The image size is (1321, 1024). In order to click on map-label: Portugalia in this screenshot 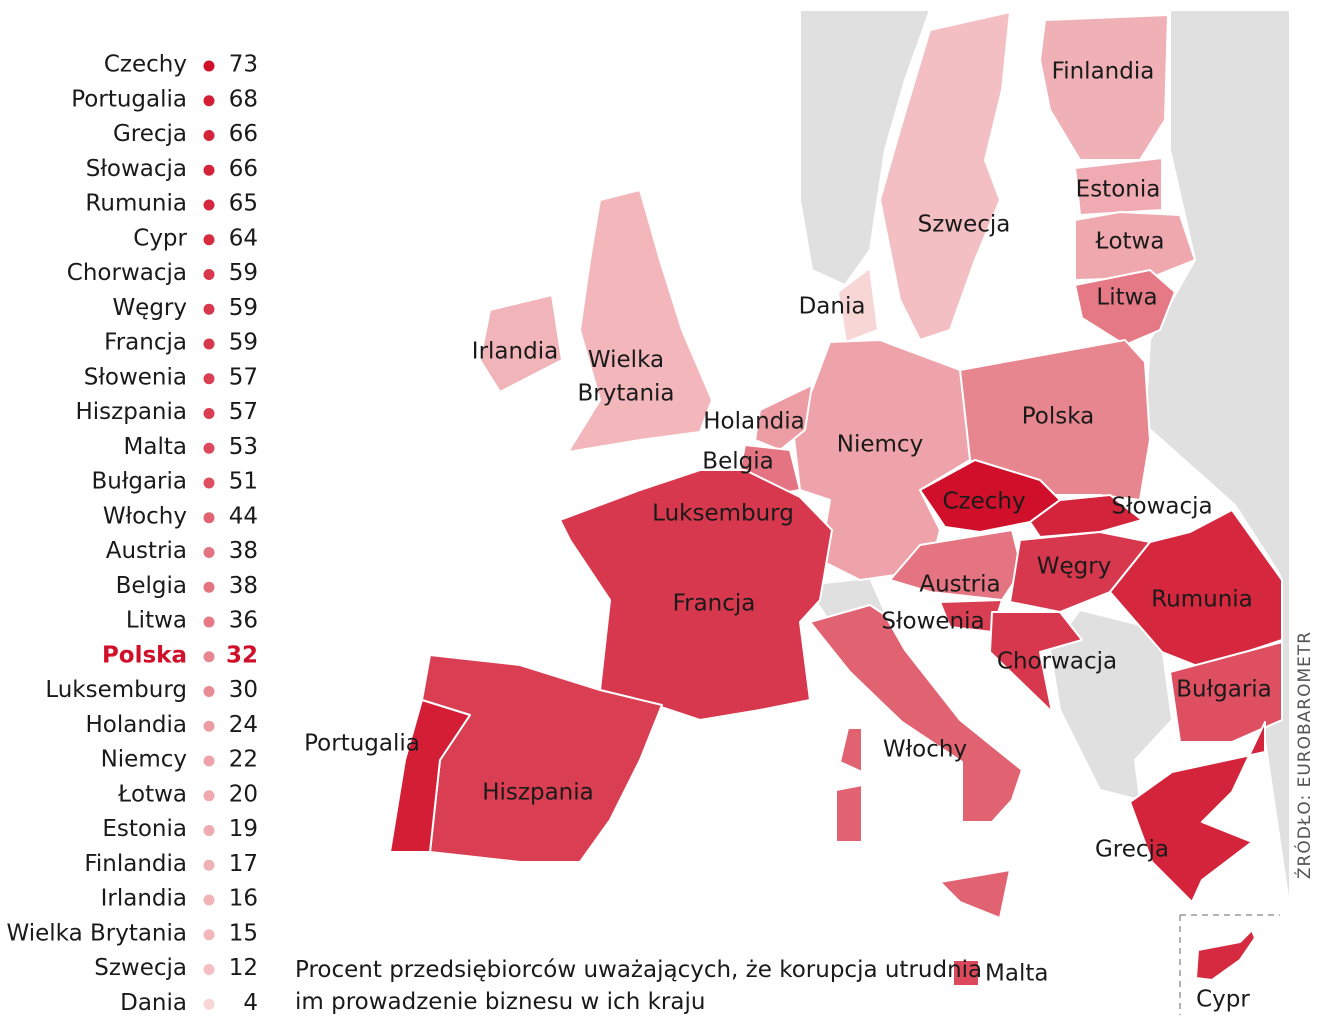, I will do `click(362, 744)`.